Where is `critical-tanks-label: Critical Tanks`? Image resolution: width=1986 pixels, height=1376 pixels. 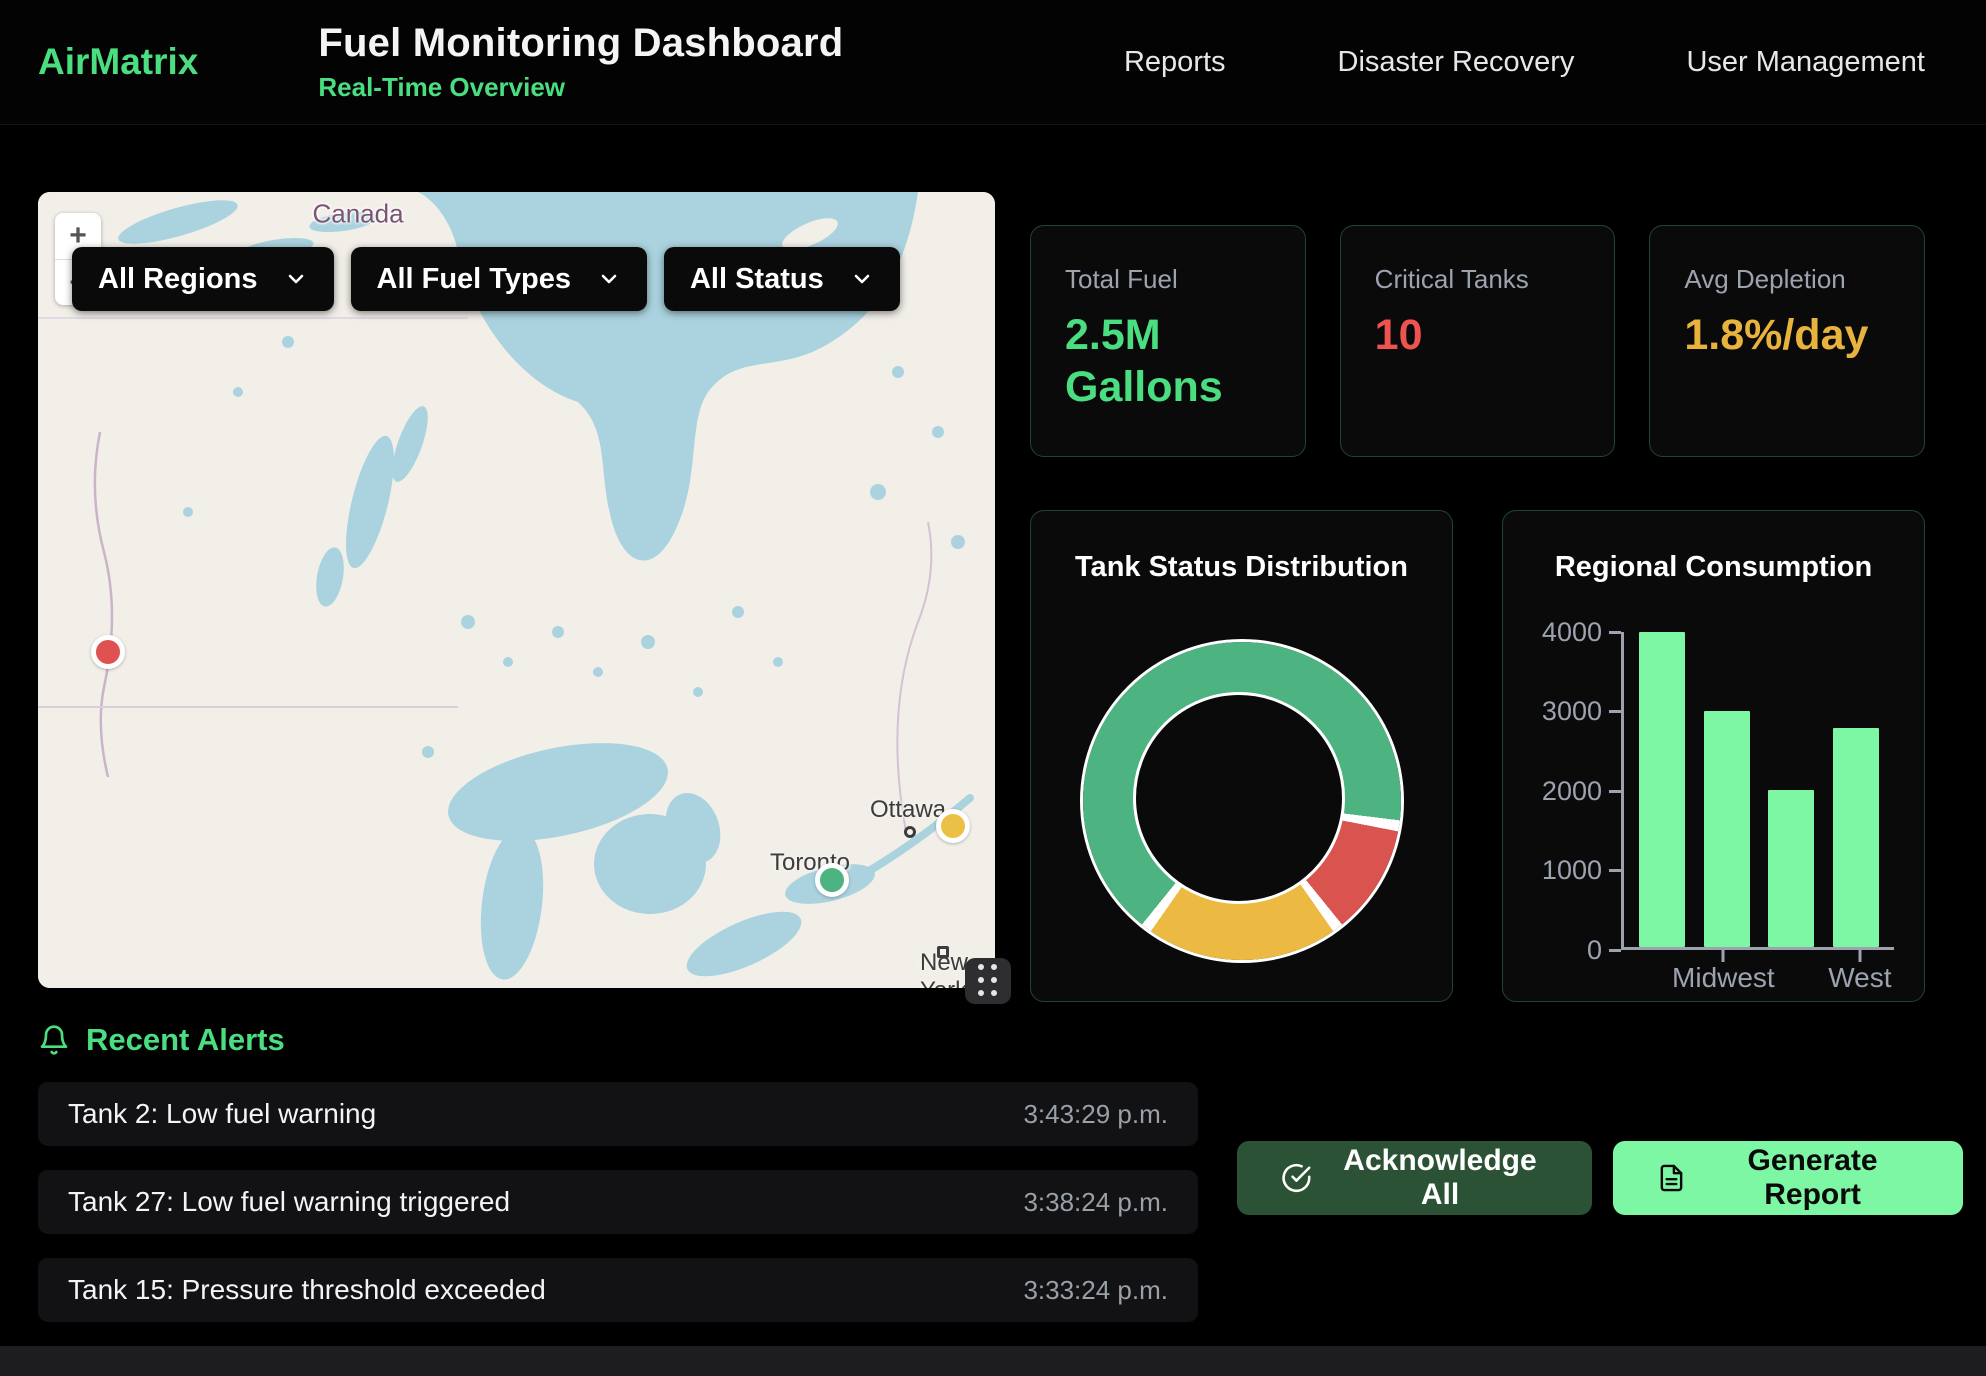 critical-tanks-label: Critical Tanks is located at coordinates (1451, 279).